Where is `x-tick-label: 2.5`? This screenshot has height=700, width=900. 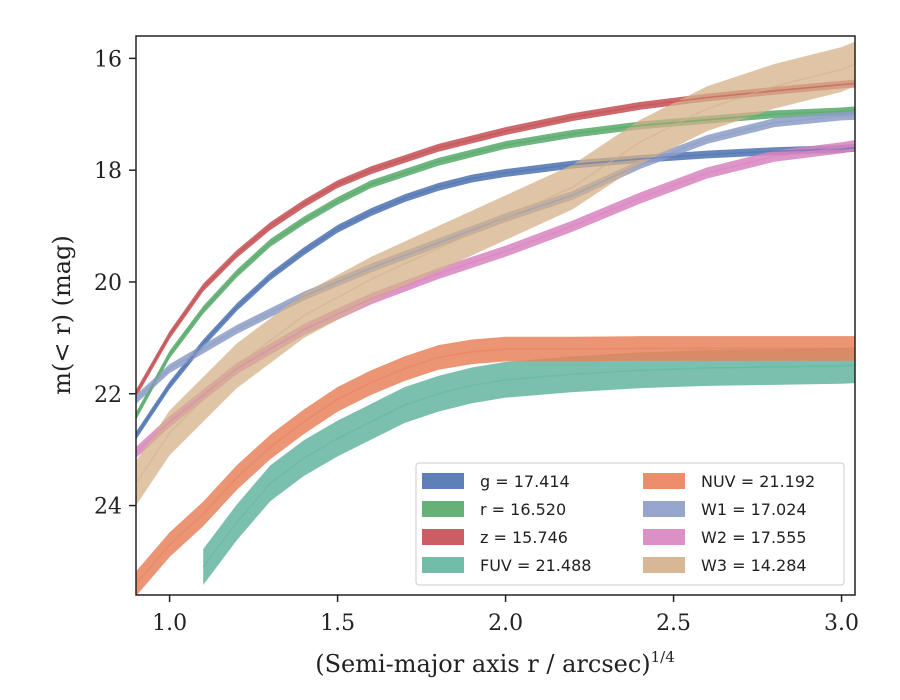 x-tick-label: 2.5 is located at coordinates (673, 623).